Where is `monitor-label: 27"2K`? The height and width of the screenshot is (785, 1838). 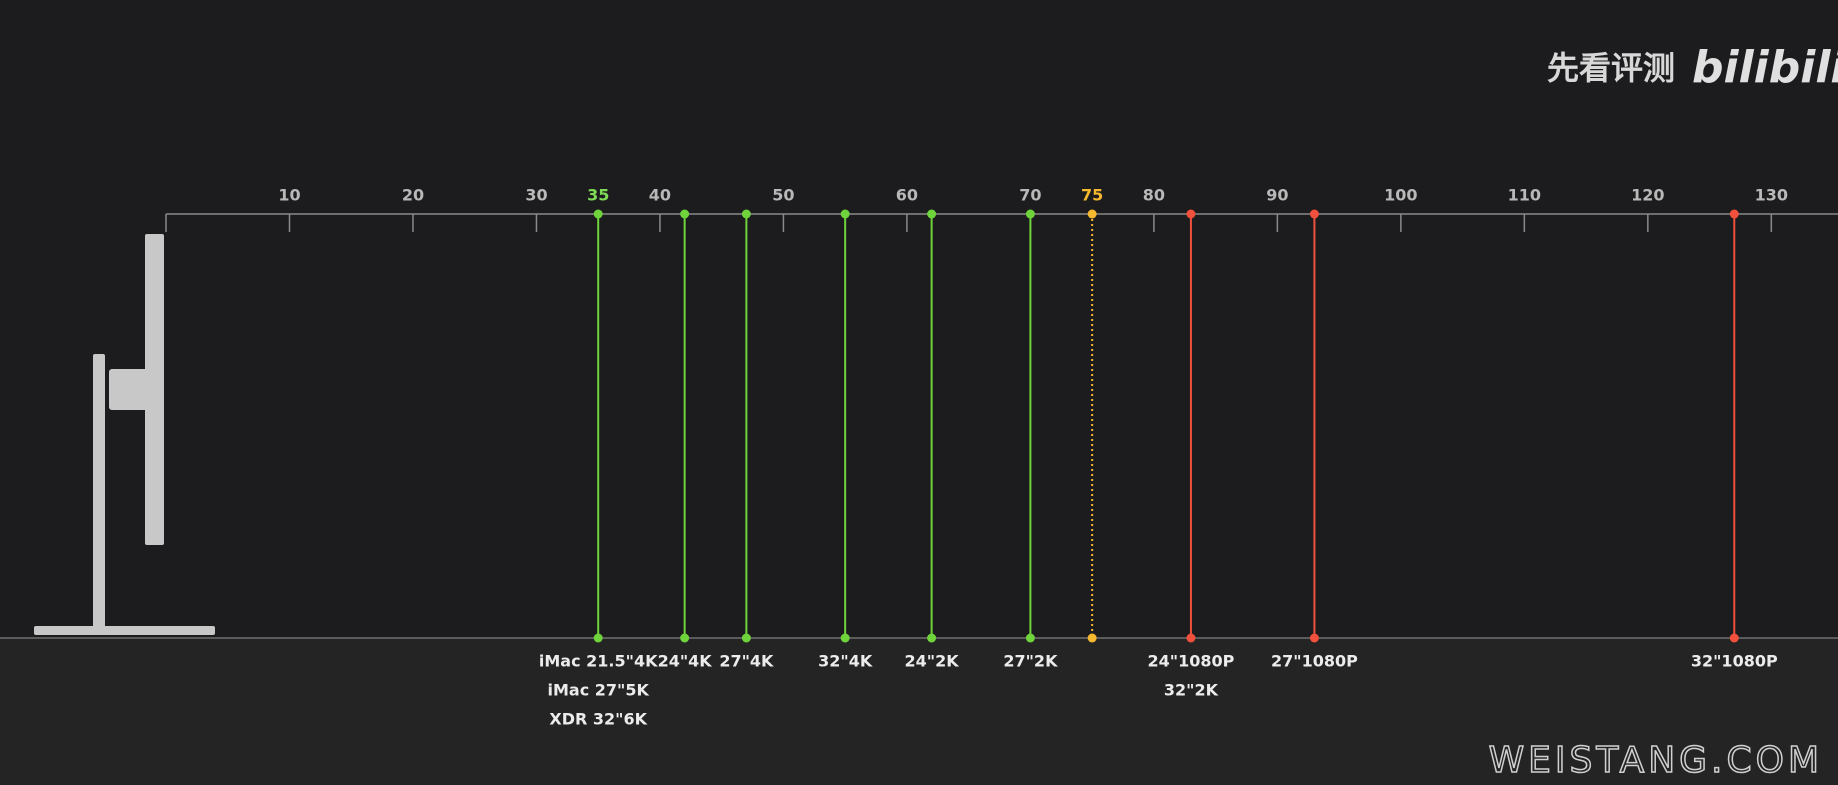
monitor-label: 27"2K is located at coordinates (1030, 661).